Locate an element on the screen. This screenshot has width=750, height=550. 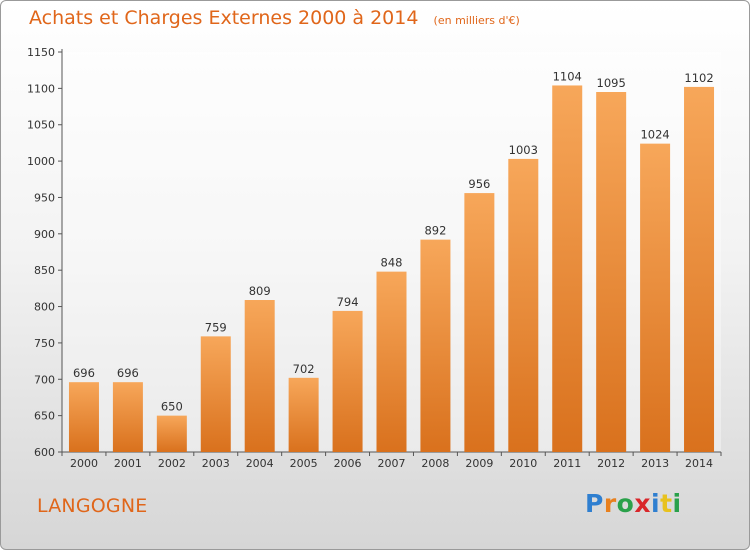
x-tick-label: 2006 is located at coordinates (348, 463).